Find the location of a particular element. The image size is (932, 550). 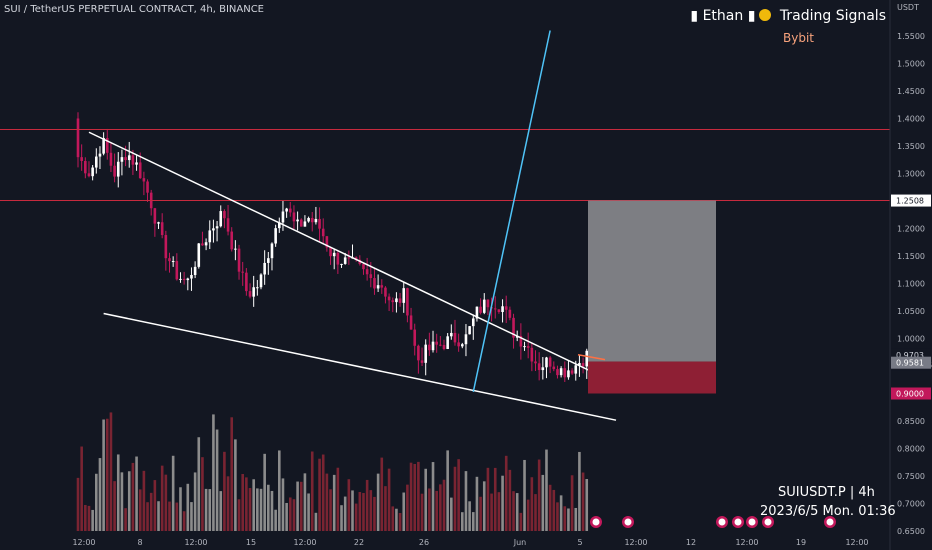

exchange-label: Bybit is located at coordinates (798, 38).